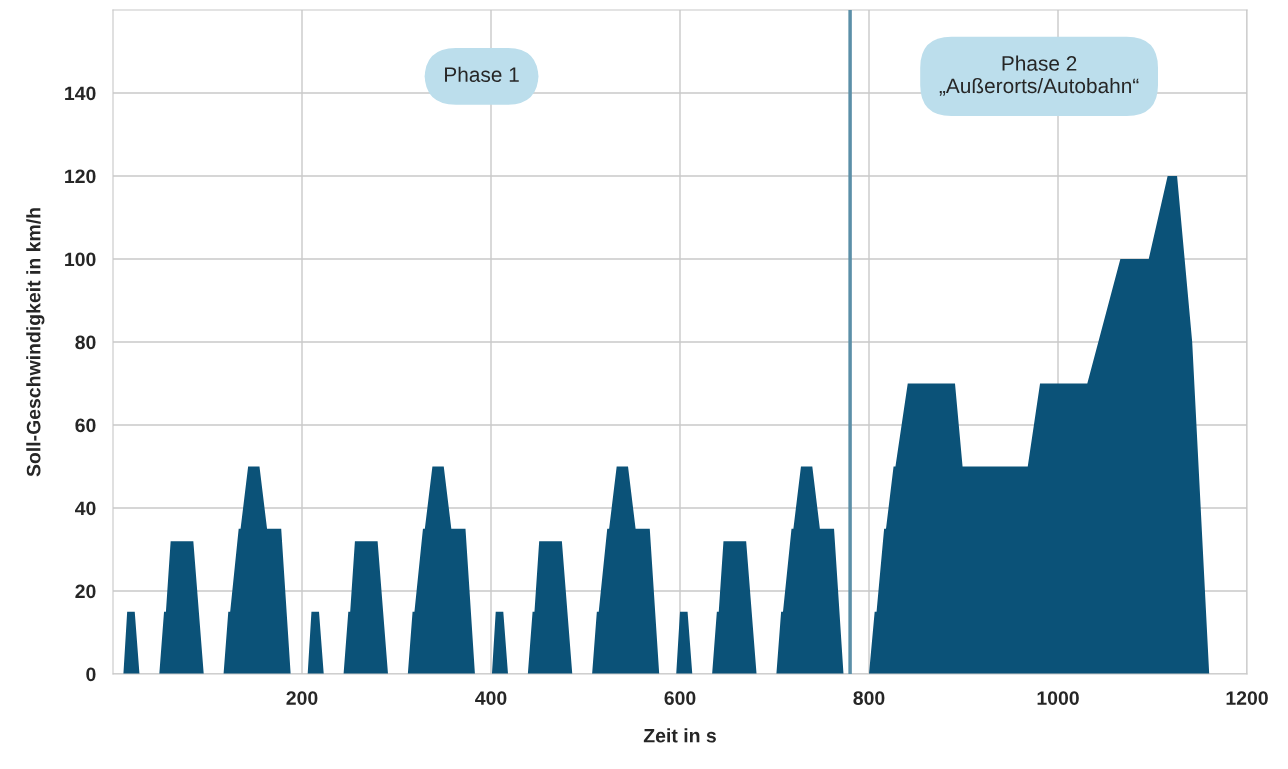  I want to click on y-tick-label: 60, so click(85, 425).